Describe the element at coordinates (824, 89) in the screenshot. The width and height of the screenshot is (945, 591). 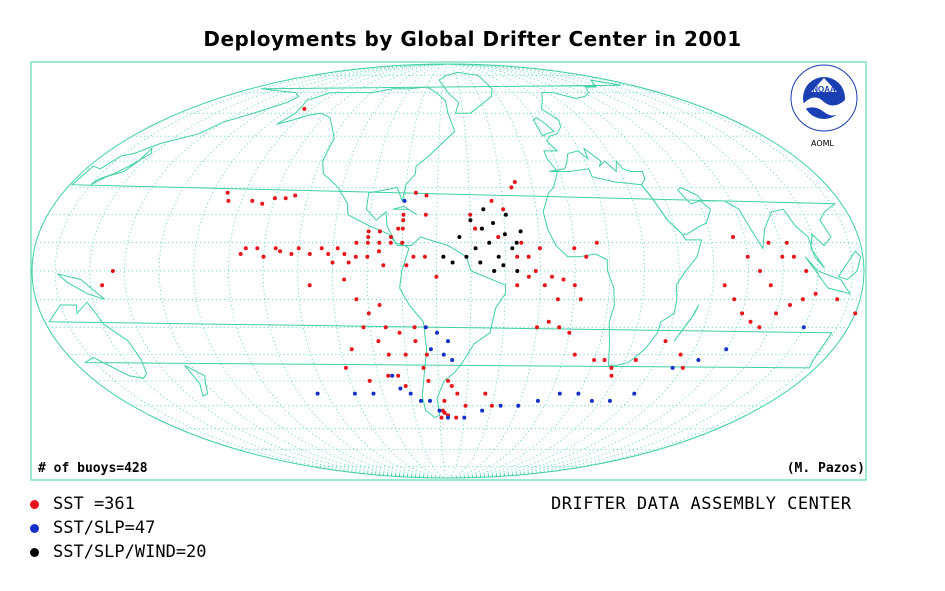
I see `noaa-logo-text: NOAA` at that location.